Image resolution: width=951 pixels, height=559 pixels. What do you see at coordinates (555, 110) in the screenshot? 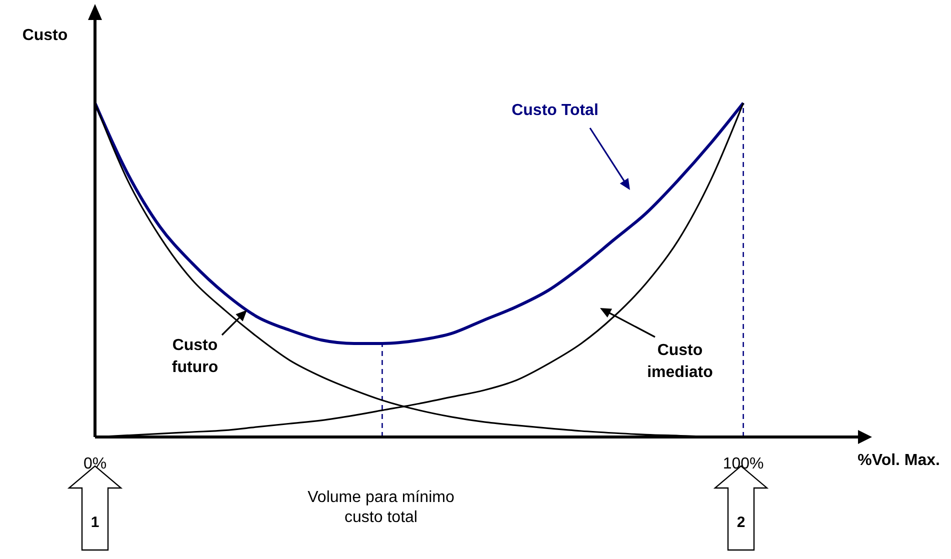
I see `text: Custo Total` at bounding box center [555, 110].